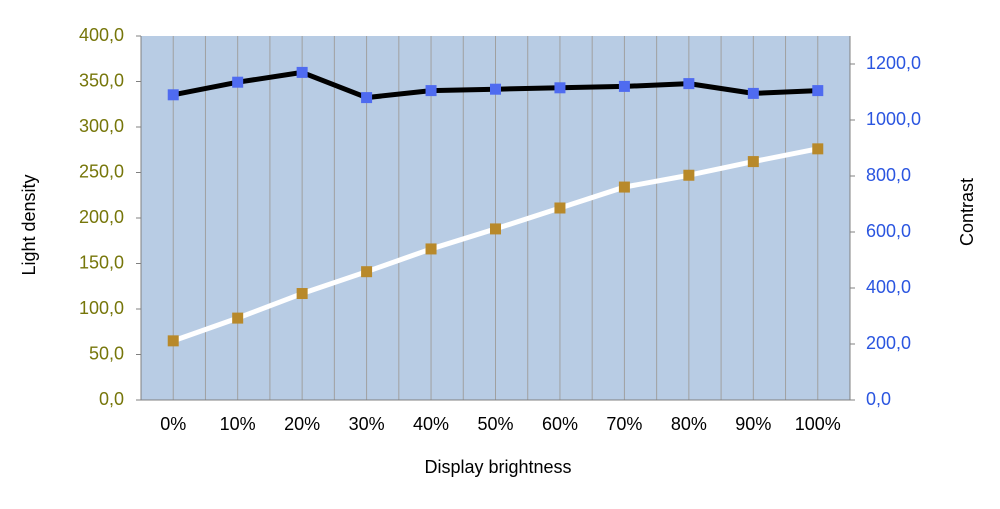 The height and width of the screenshot is (509, 1000). Describe the element at coordinates (101, 308) in the screenshot. I see `y-tick-label: 100,0` at that location.